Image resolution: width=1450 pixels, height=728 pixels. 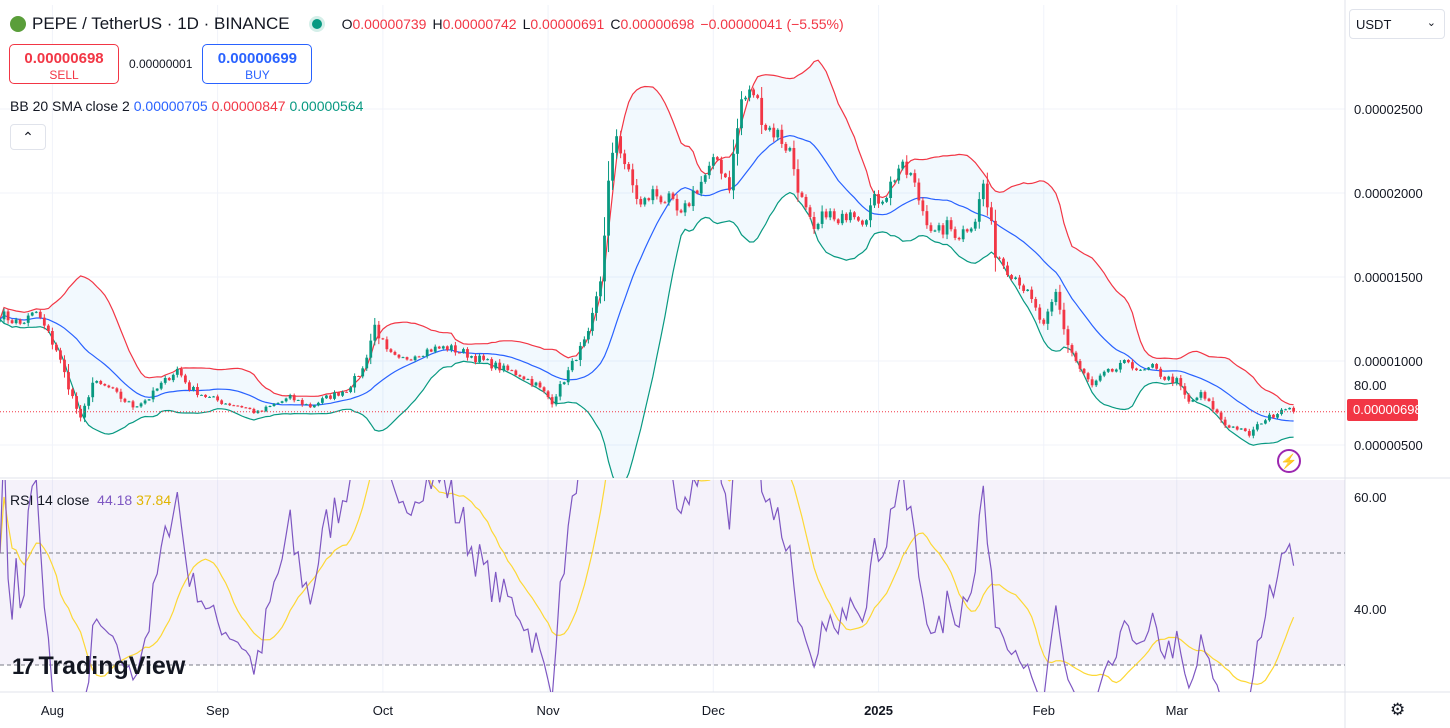 What do you see at coordinates (52, 710) in the screenshot?
I see `time-tick-label: Aug` at bounding box center [52, 710].